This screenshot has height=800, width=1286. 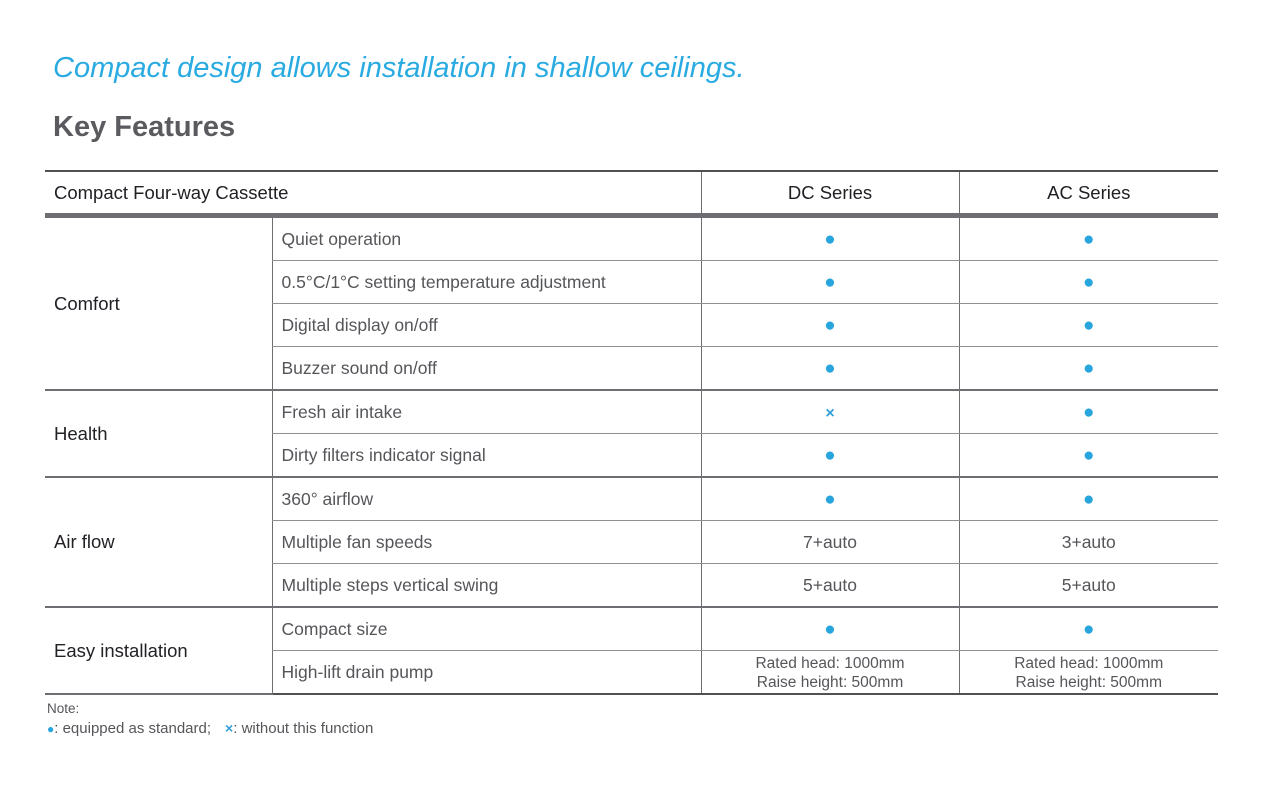 What do you see at coordinates (486, 412) in the screenshot?
I see `feature-cell: Fresh air intake` at bounding box center [486, 412].